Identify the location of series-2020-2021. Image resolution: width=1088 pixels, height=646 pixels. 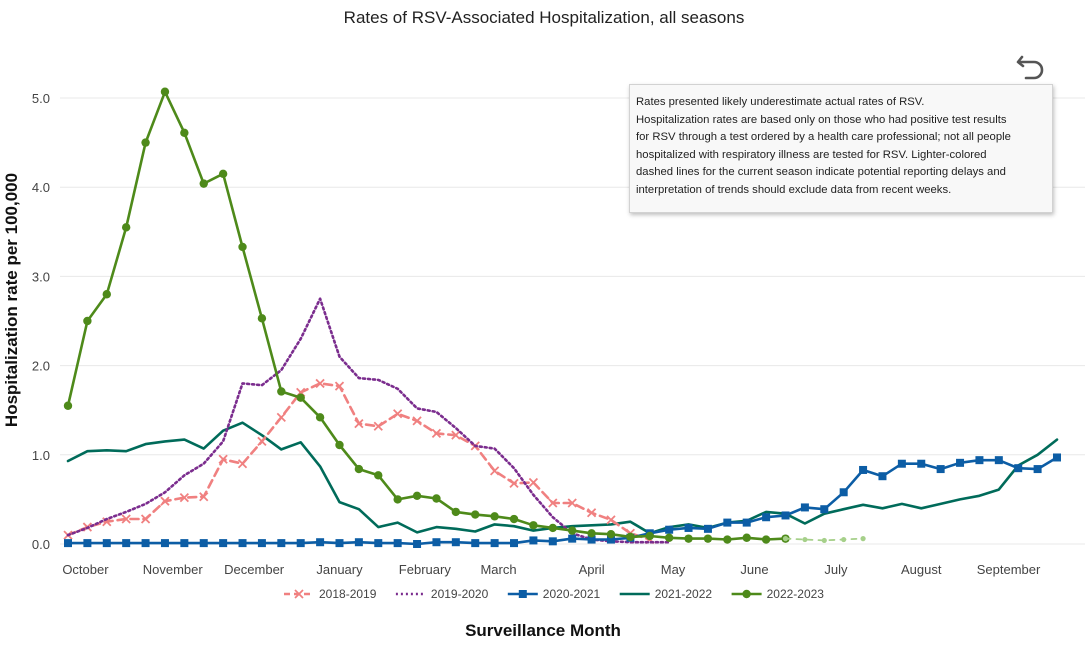
(562, 500).